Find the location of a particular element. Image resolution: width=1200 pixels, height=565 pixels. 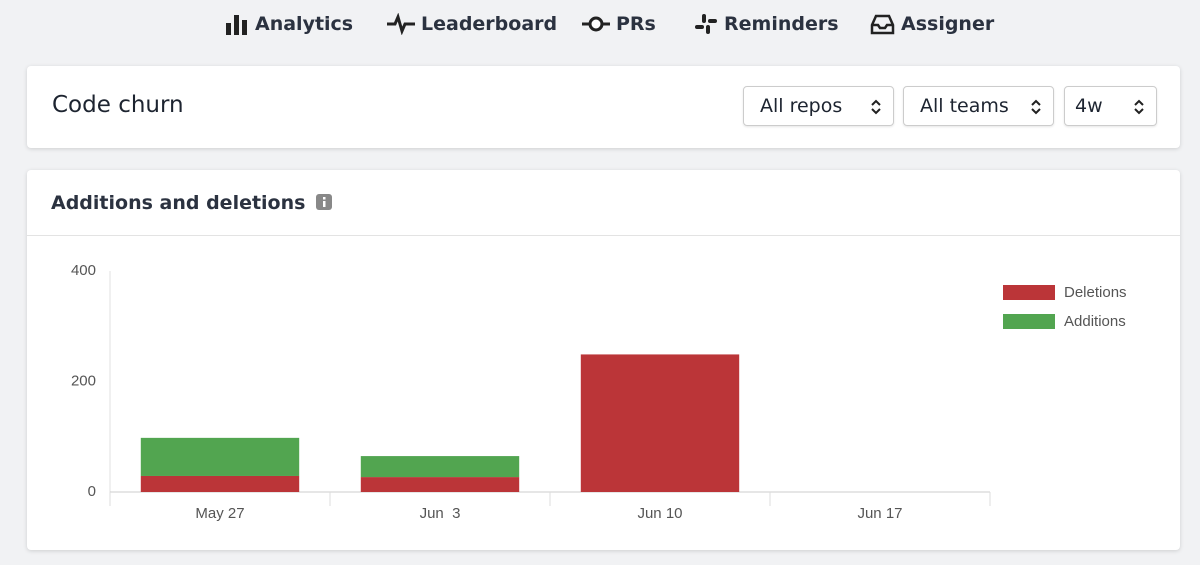

x-tick-label: Jun 17 is located at coordinates (879, 513).